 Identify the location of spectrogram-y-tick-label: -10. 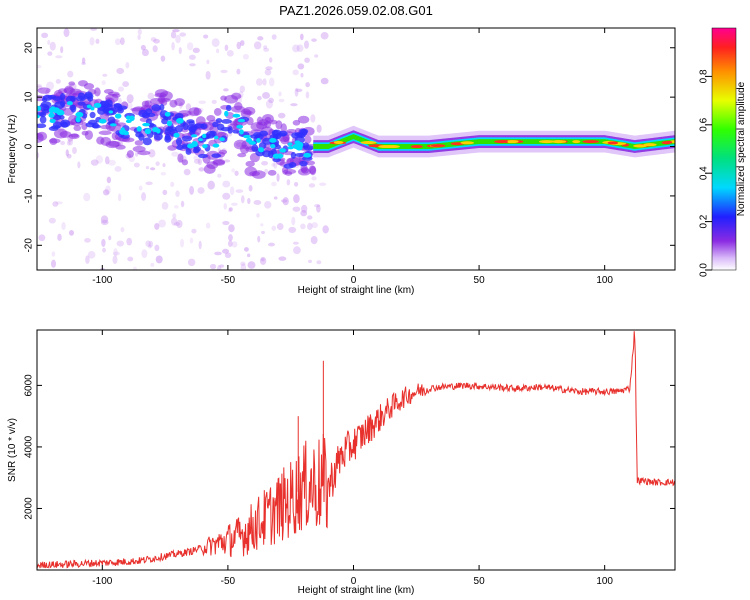
(29, 195).